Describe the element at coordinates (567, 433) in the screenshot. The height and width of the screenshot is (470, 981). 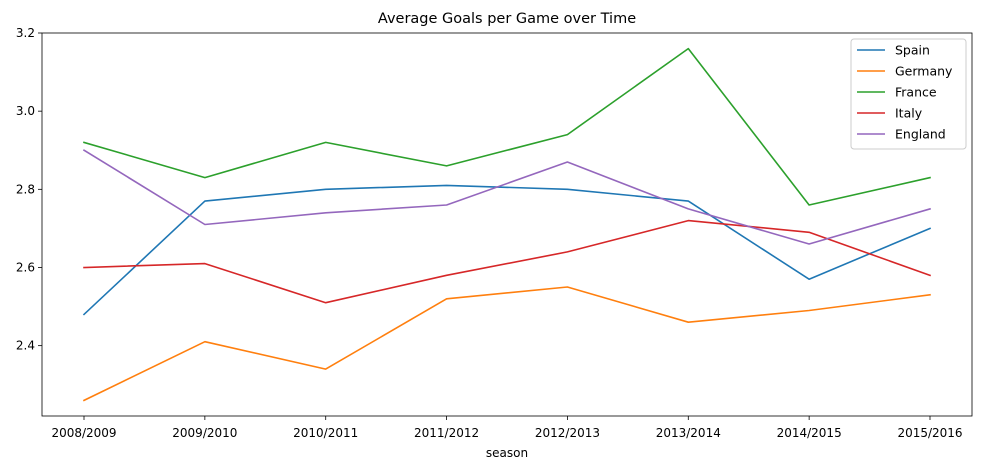
I see `x-tick-label: 2012/2013` at that location.